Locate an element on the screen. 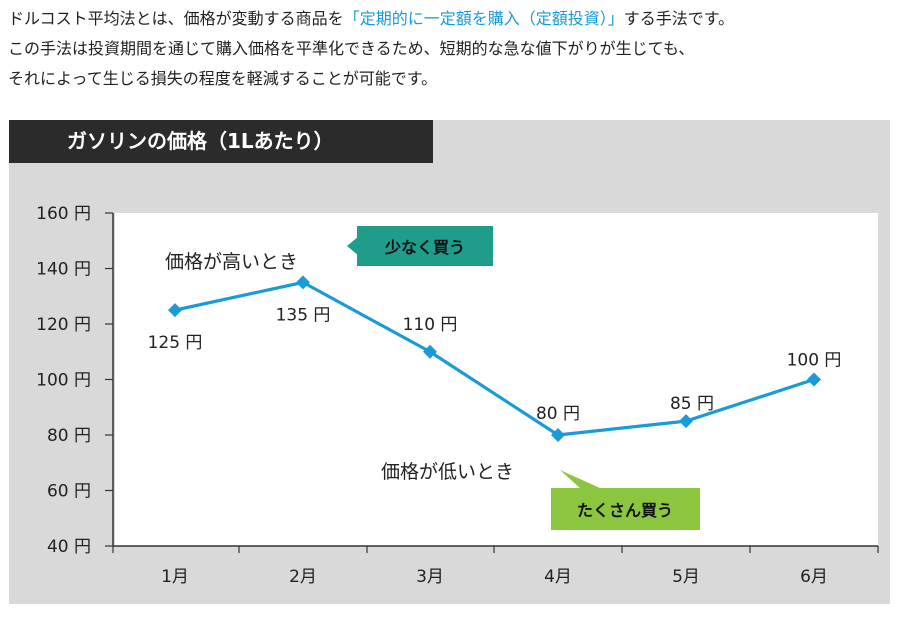 Image resolution: width=900 pixels, height=622 pixels. data-label: 85 円 is located at coordinates (692, 404).